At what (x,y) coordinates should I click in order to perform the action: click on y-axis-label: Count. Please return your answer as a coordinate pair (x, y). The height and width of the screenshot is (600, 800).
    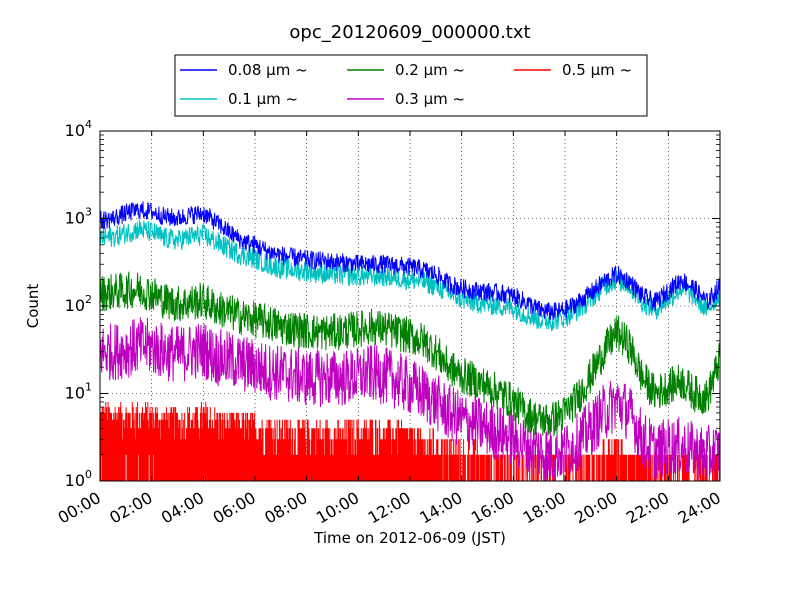
    Looking at the image, I should click on (33, 306).